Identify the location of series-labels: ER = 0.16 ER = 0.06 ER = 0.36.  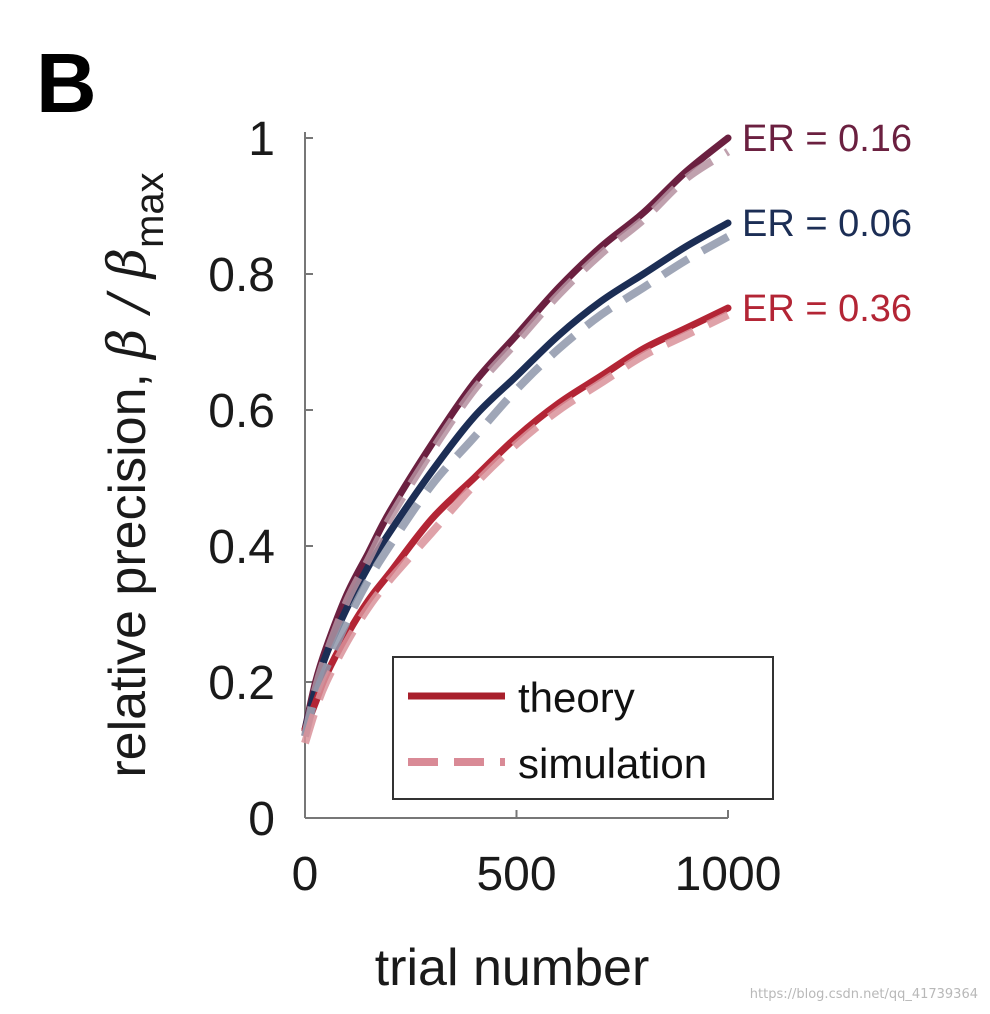
(827, 224).